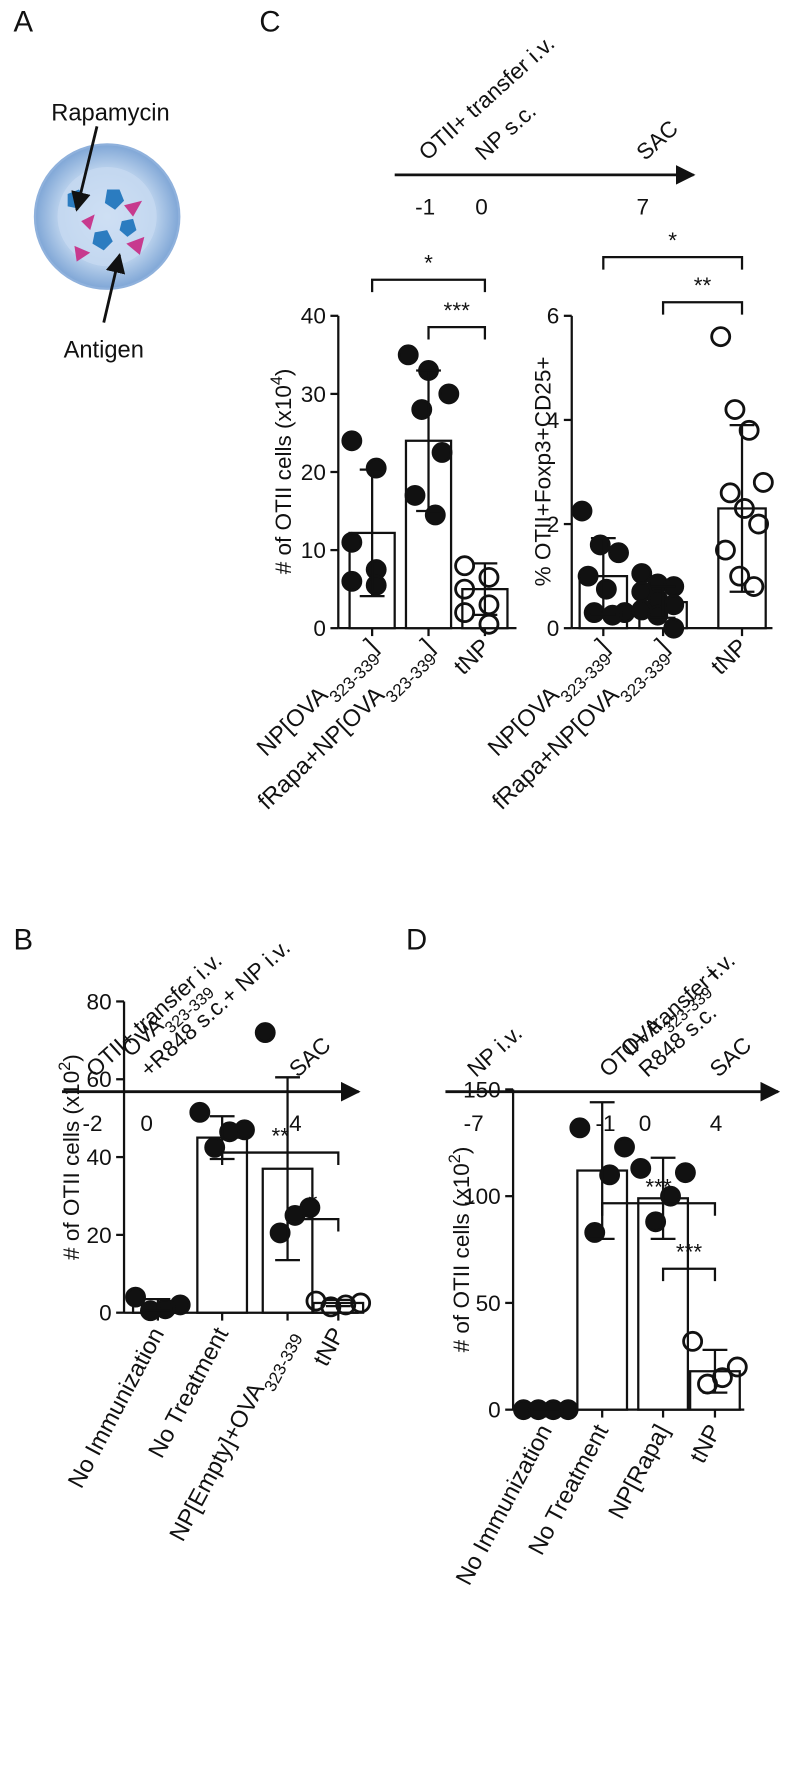 This screenshot has width=786, height=1783. Describe the element at coordinates (482, 1089) in the screenshot. I see `y-tick-label: 150` at that location.